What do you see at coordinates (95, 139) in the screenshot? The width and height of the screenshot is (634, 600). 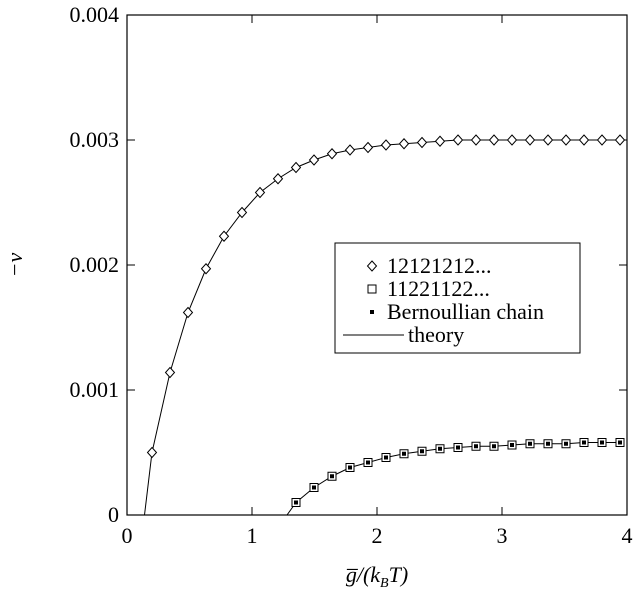 I see `y-tick-label: 0.003` at bounding box center [95, 139].